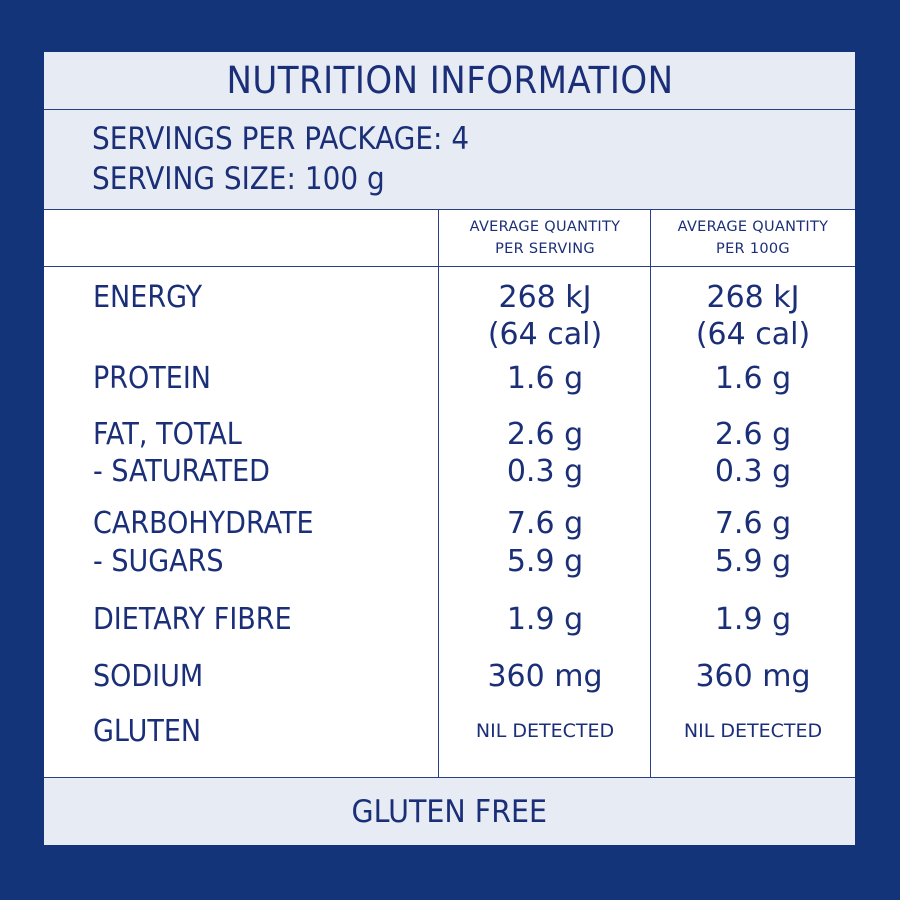  Describe the element at coordinates (147, 731) in the screenshot. I see `row-label: GLUTEN` at that location.